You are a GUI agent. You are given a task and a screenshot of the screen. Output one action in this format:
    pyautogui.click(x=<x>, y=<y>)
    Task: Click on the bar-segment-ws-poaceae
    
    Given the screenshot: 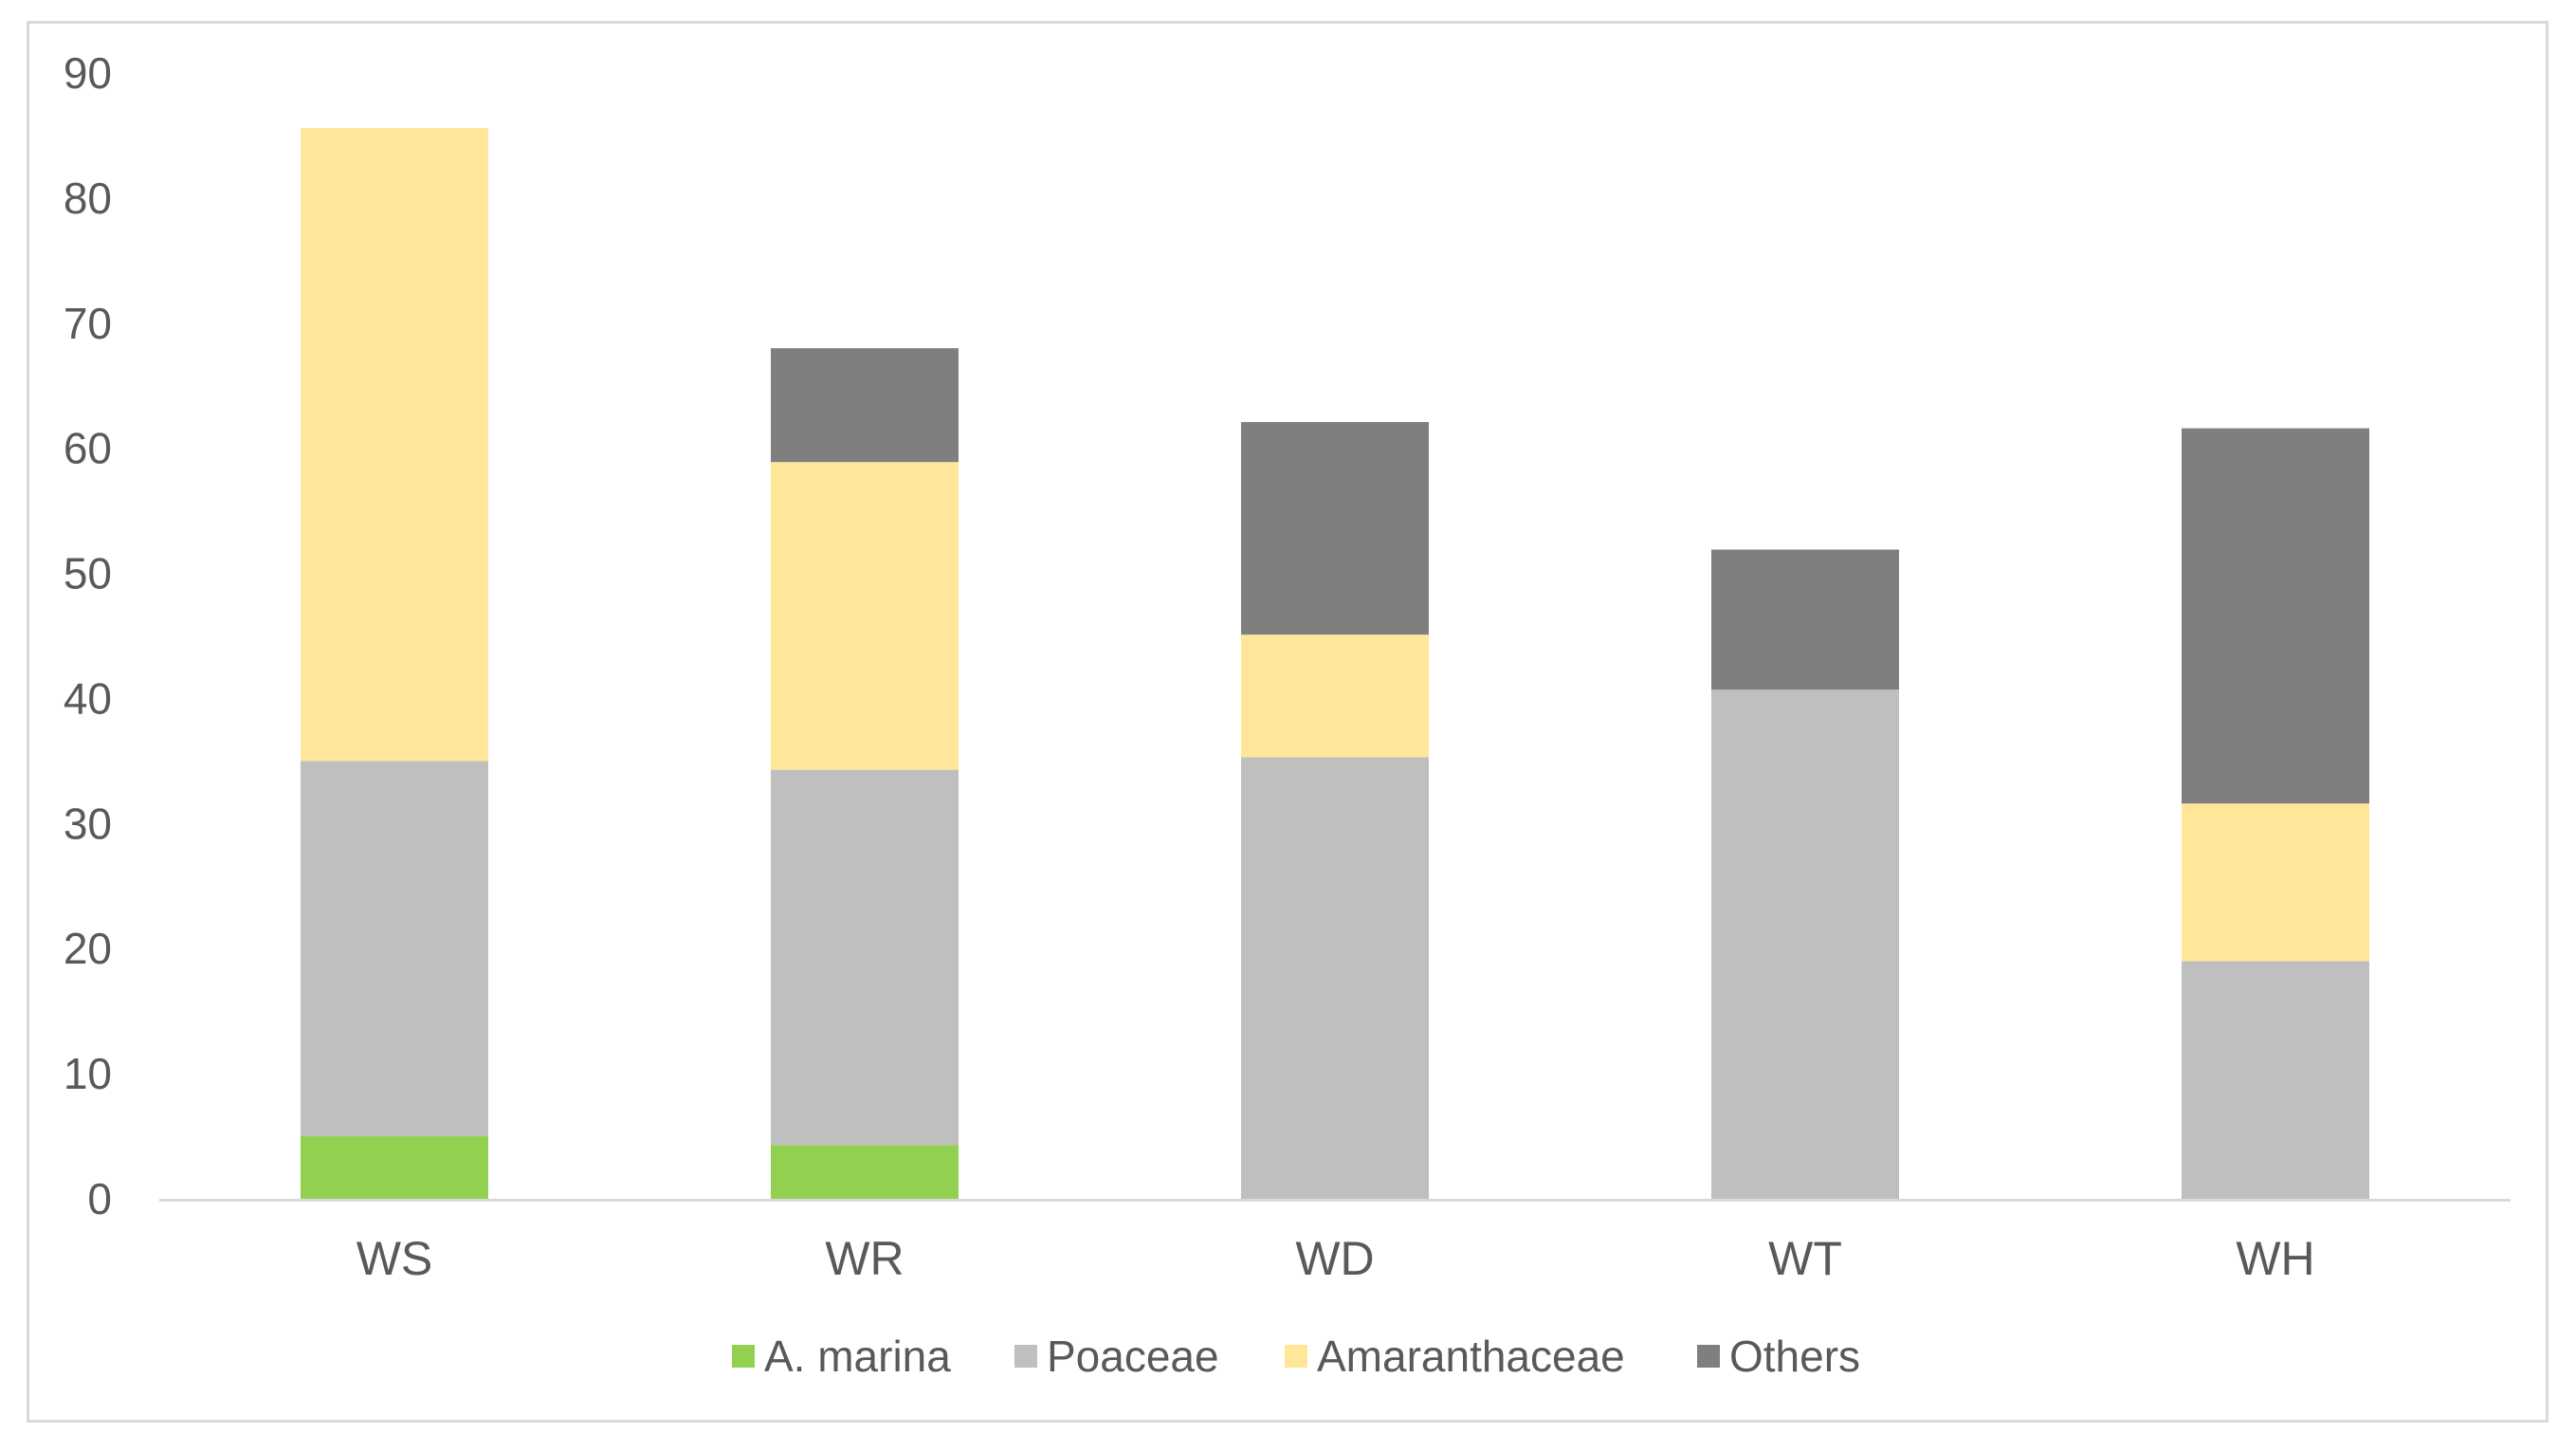 What is the action you would take?
    pyautogui.click(x=394, y=949)
    